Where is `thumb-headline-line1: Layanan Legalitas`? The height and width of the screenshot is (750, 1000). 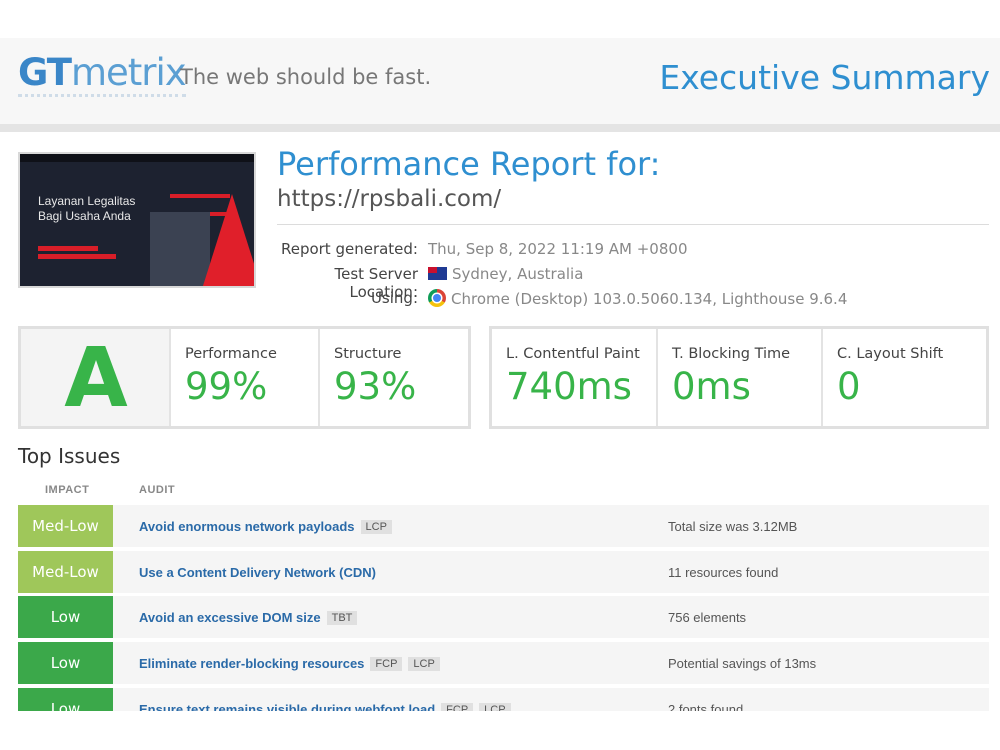 thumb-headline-line1: Layanan Legalitas is located at coordinates (87, 201).